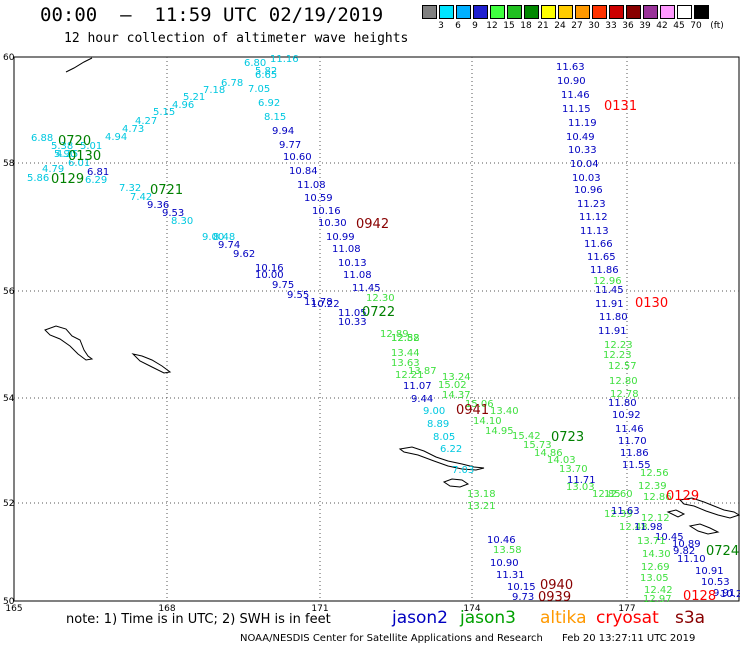 This screenshot has width=740, height=650. I want to click on wave-height-label: 15.42, so click(526, 436).